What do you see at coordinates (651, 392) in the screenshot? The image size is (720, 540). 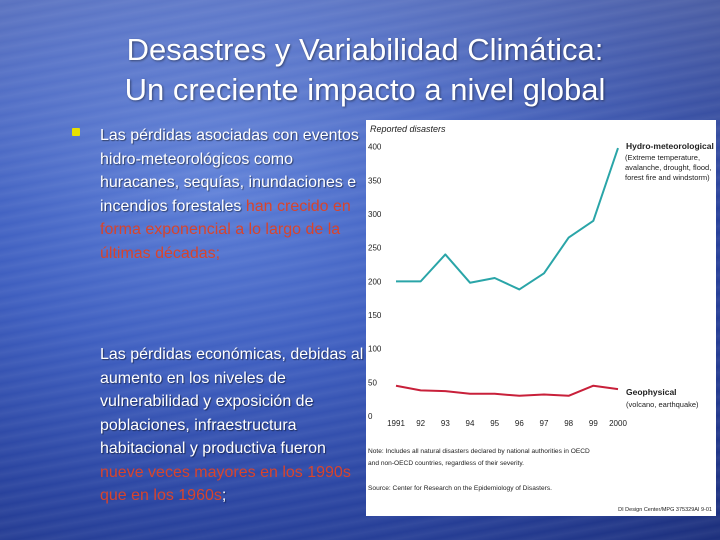 I see `geo-series-label: Geophysical` at bounding box center [651, 392].